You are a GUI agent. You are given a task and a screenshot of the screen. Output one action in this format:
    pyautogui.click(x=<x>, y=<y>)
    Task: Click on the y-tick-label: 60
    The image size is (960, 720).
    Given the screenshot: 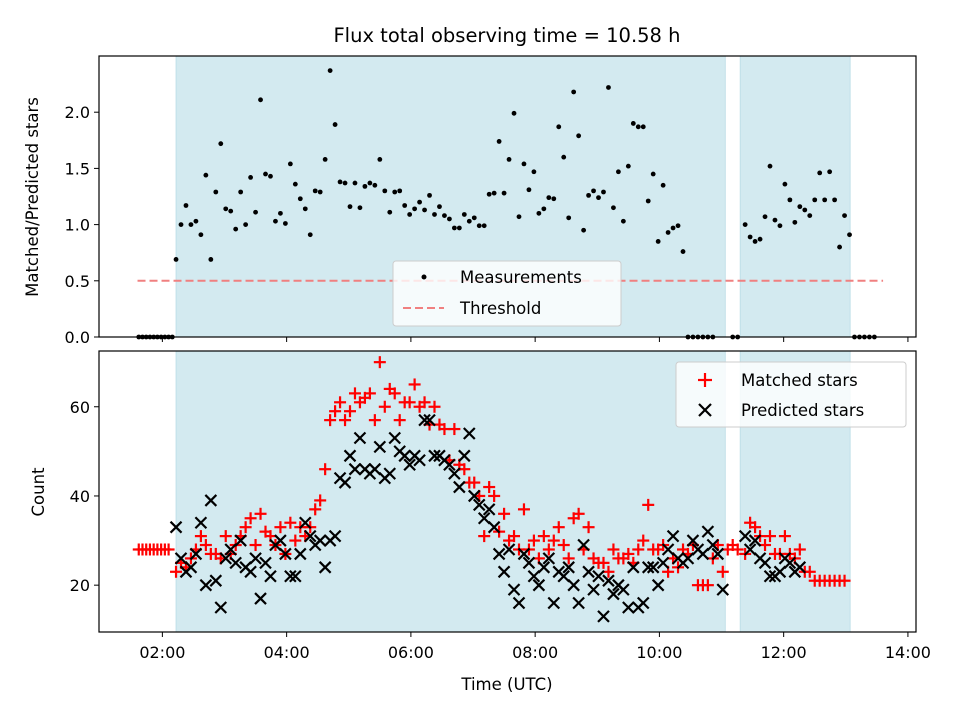 What is the action you would take?
    pyautogui.click(x=80, y=407)
    